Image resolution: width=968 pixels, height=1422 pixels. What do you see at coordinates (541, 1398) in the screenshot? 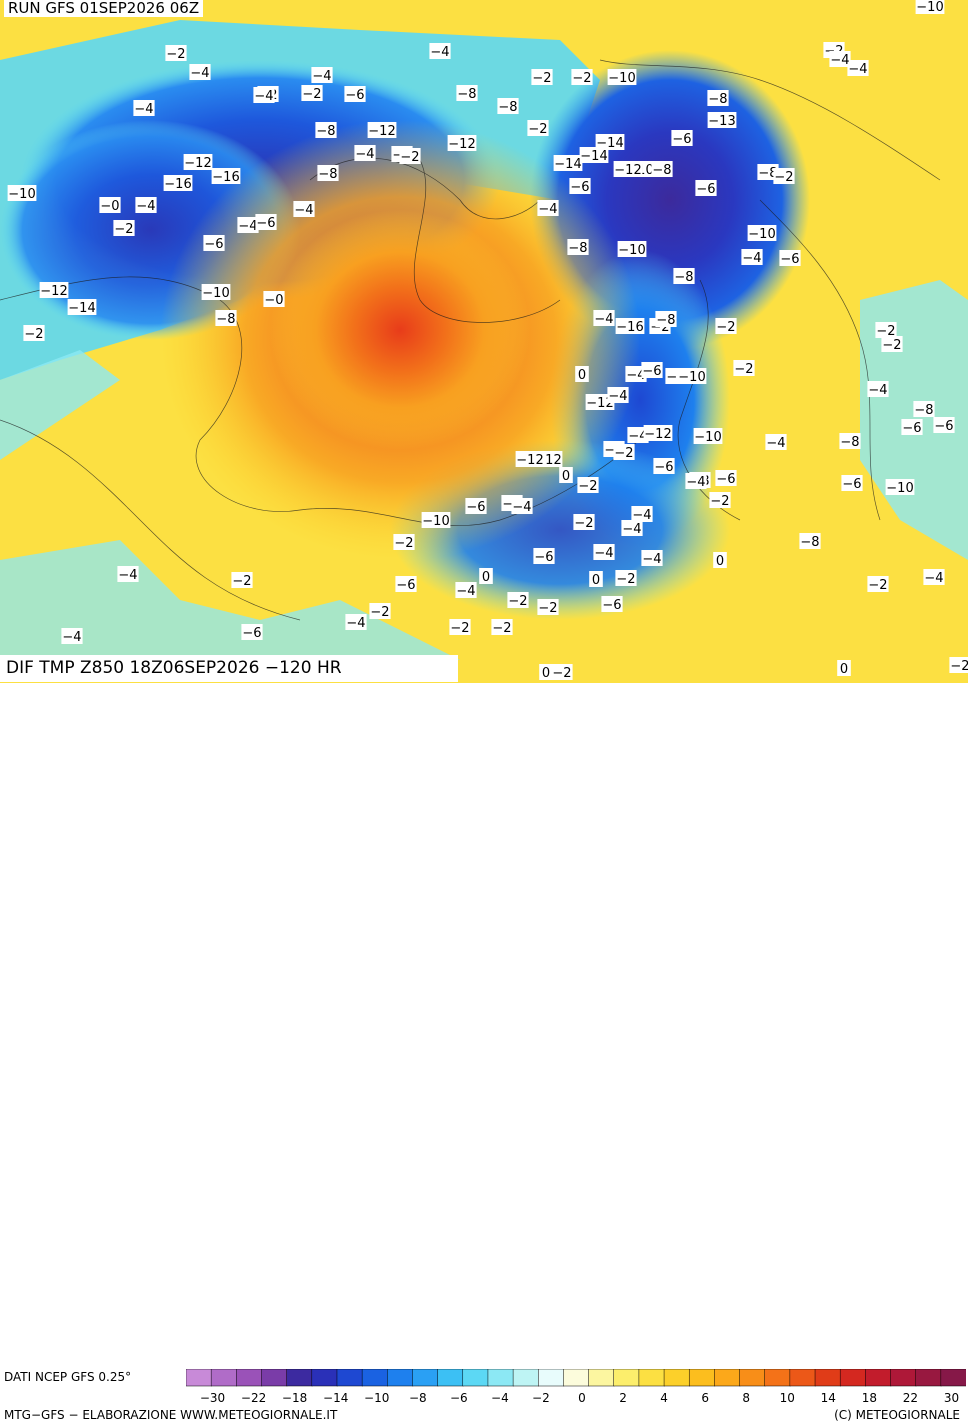
I see `legend-tick-label: −2` at bounding box center [541, 1398].